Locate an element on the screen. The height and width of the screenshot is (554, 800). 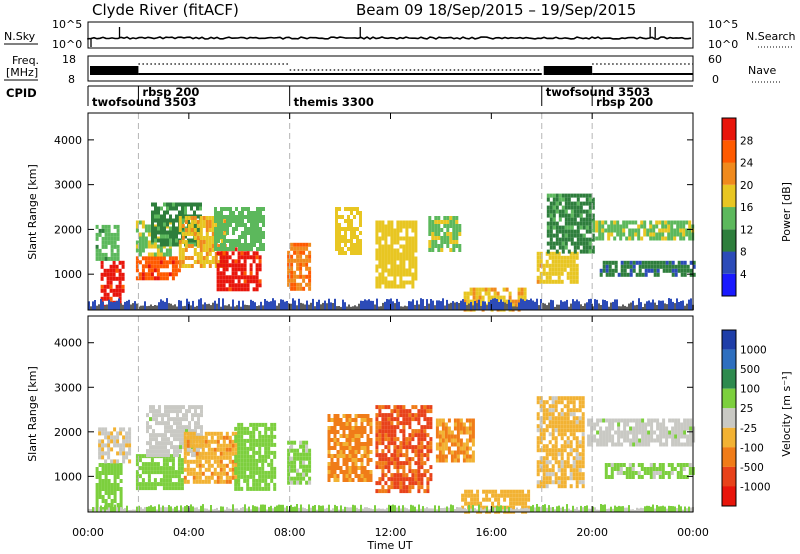
freq-label-line2: [MHz] is located at coordinates (22, 72).